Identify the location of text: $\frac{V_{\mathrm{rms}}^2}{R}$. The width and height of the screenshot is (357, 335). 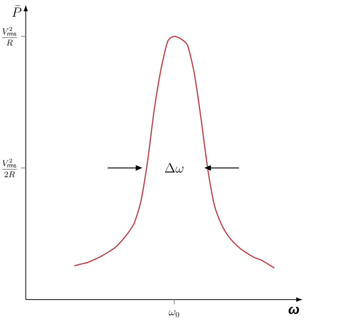
(9, 36).